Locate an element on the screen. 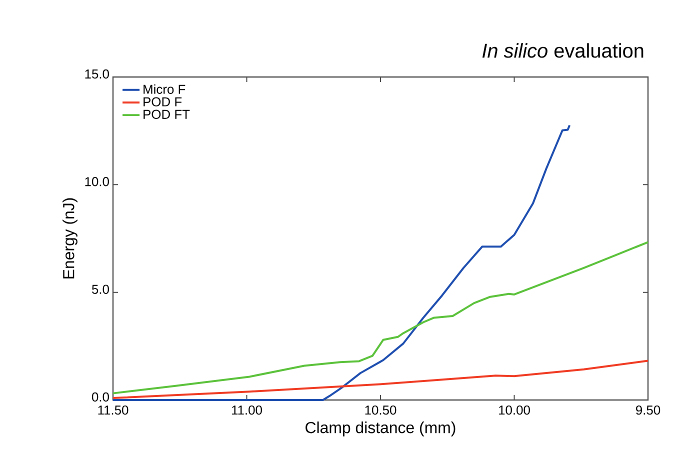 The image size is (676, 468). legend-label: POD F is located at coordinates (163, 101).